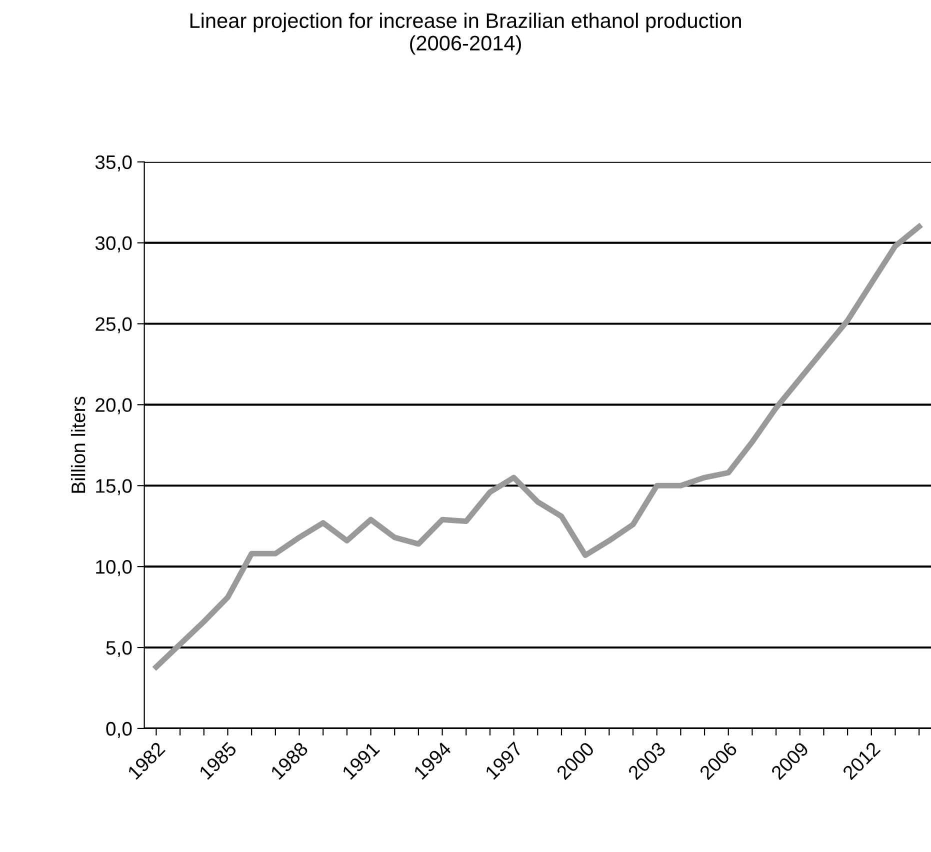 The height and width of the screenshot is (852, 931). Describe the element at coordinates (78, 444) in the screenshot. I see `y-axis-title: Billion liters` at that location.